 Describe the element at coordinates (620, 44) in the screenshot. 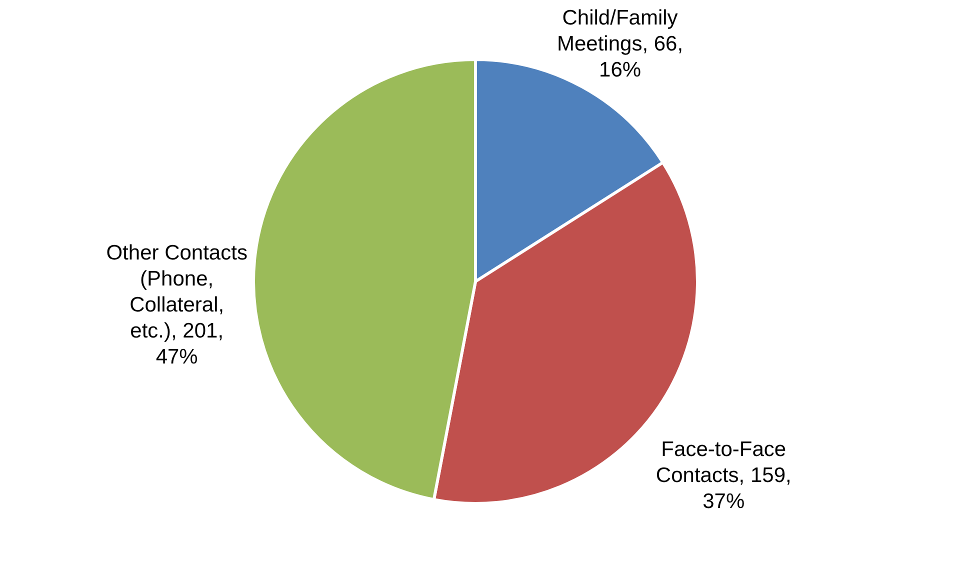

I see `slice-label: Child/Family Meetings, 66, 16%` at that location.